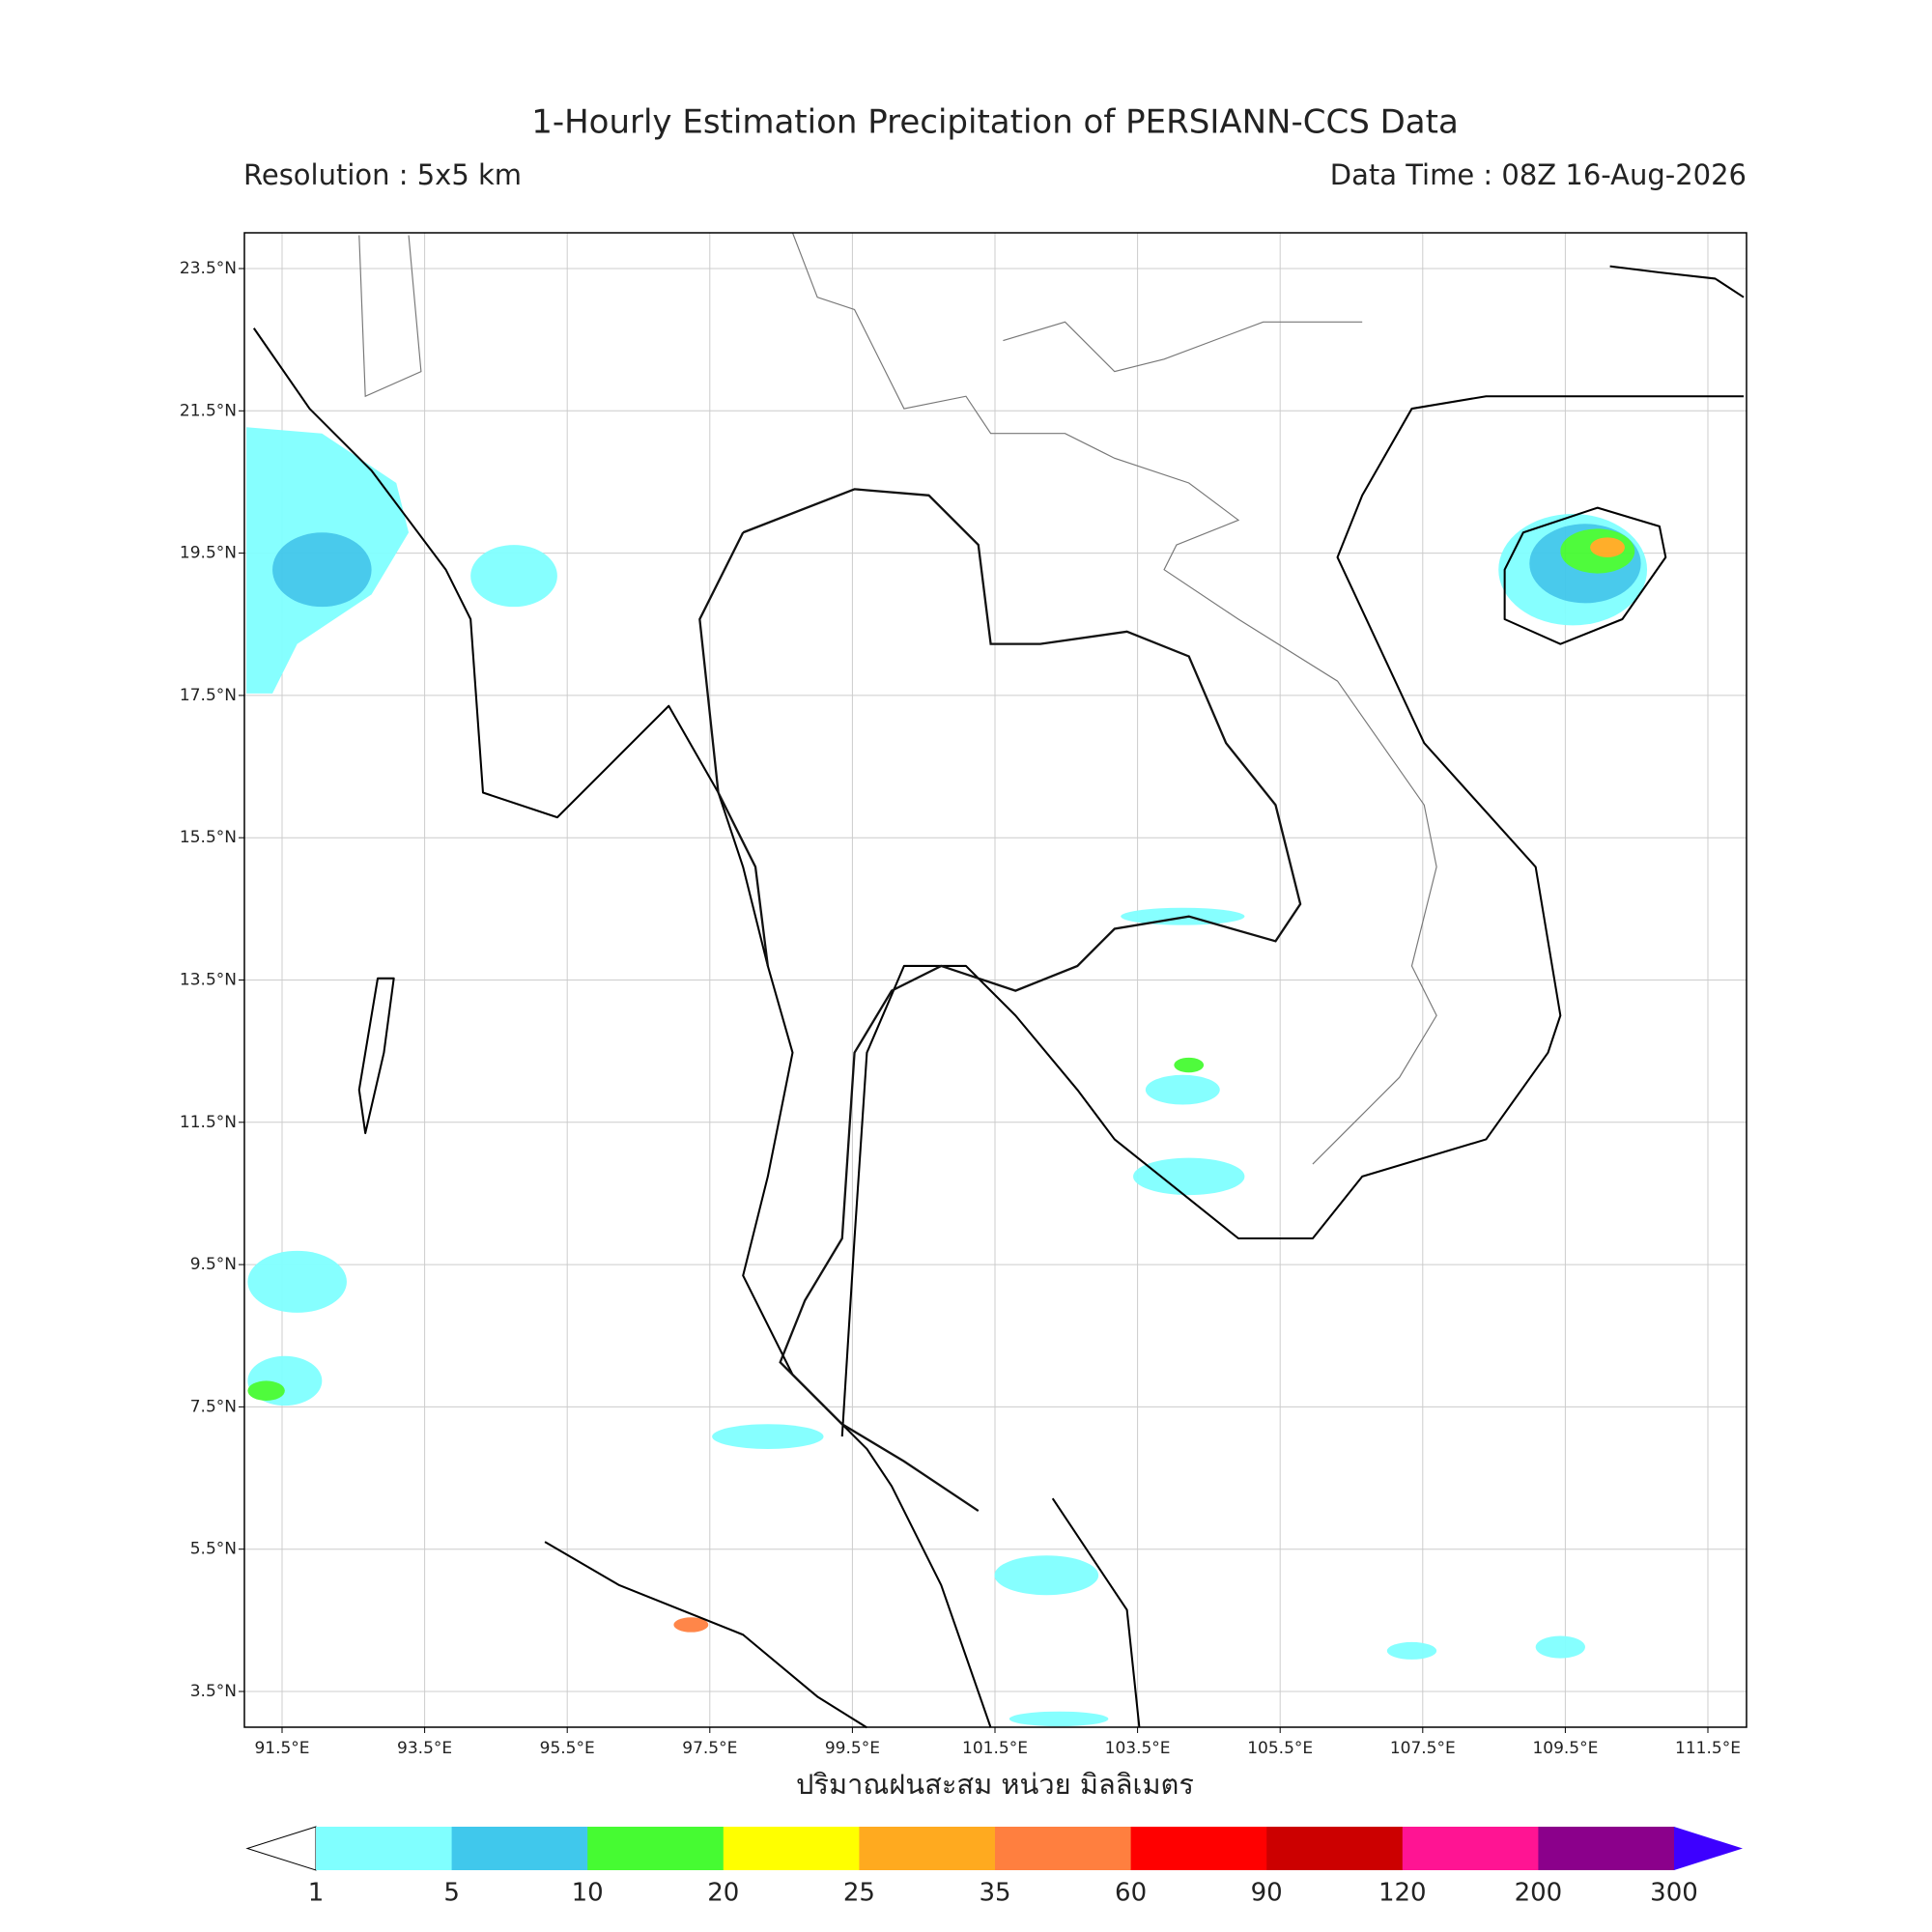  I want to click on lat-label: 7.5°N, so click(213, 1406).